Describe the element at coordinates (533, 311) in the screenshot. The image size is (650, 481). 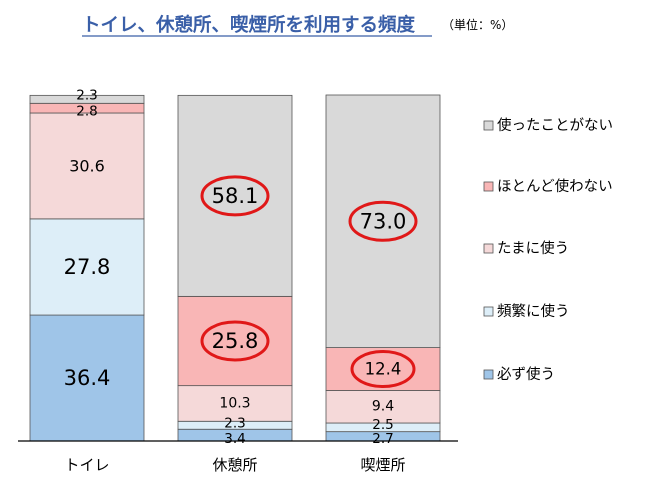
I see `legend-label: 頻繁に使う` at that location.